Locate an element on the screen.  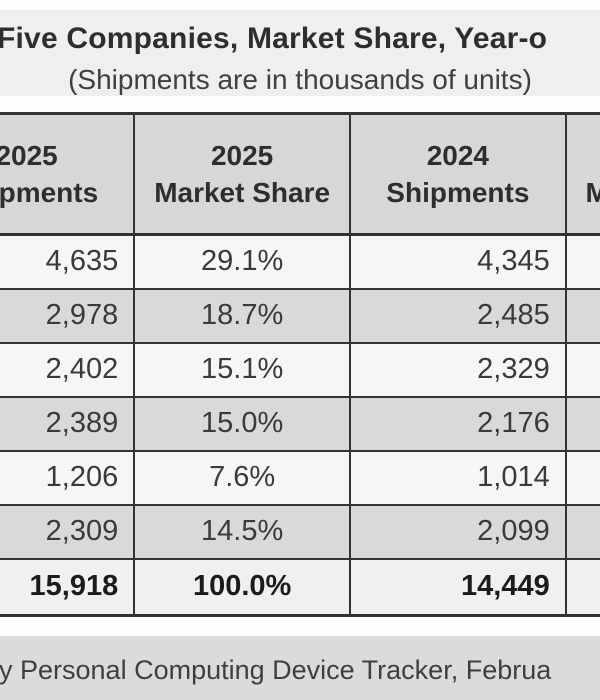
header-cell-2024-market-share: 2024 Market Share is located at coordinates (582, 174).